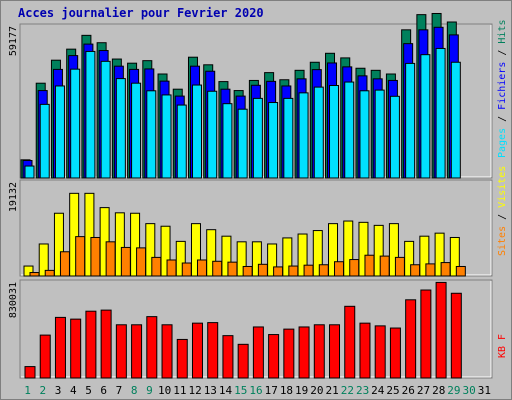  I want to click on day-label-17: 17, so click(271, 390).